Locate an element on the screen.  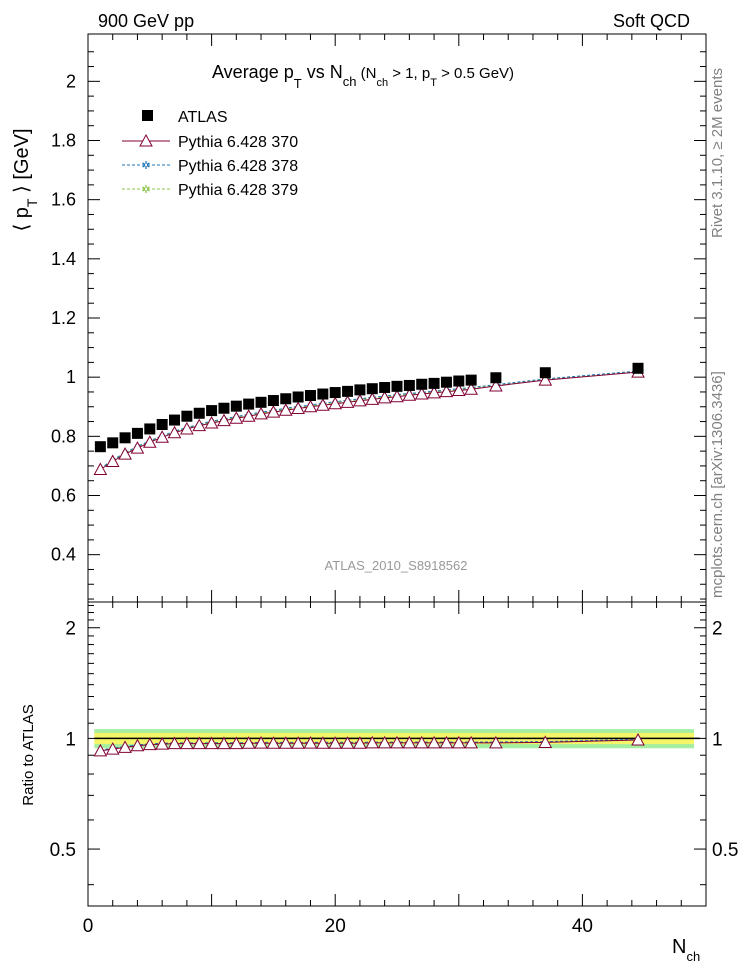
y-tick-label: 0.6 is located at coordinates (63, 496).